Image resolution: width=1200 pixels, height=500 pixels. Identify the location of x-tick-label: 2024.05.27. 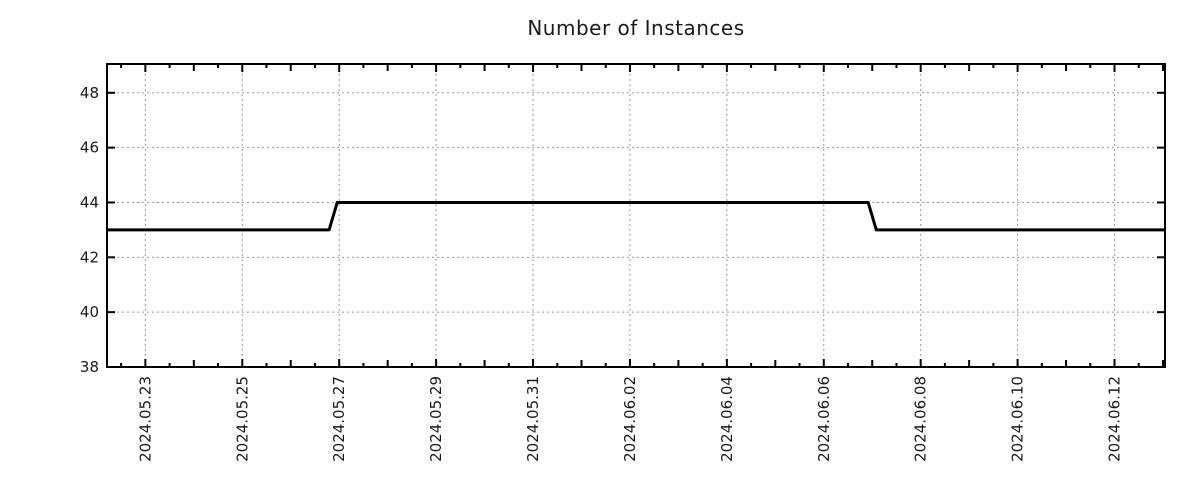
(339, 419).